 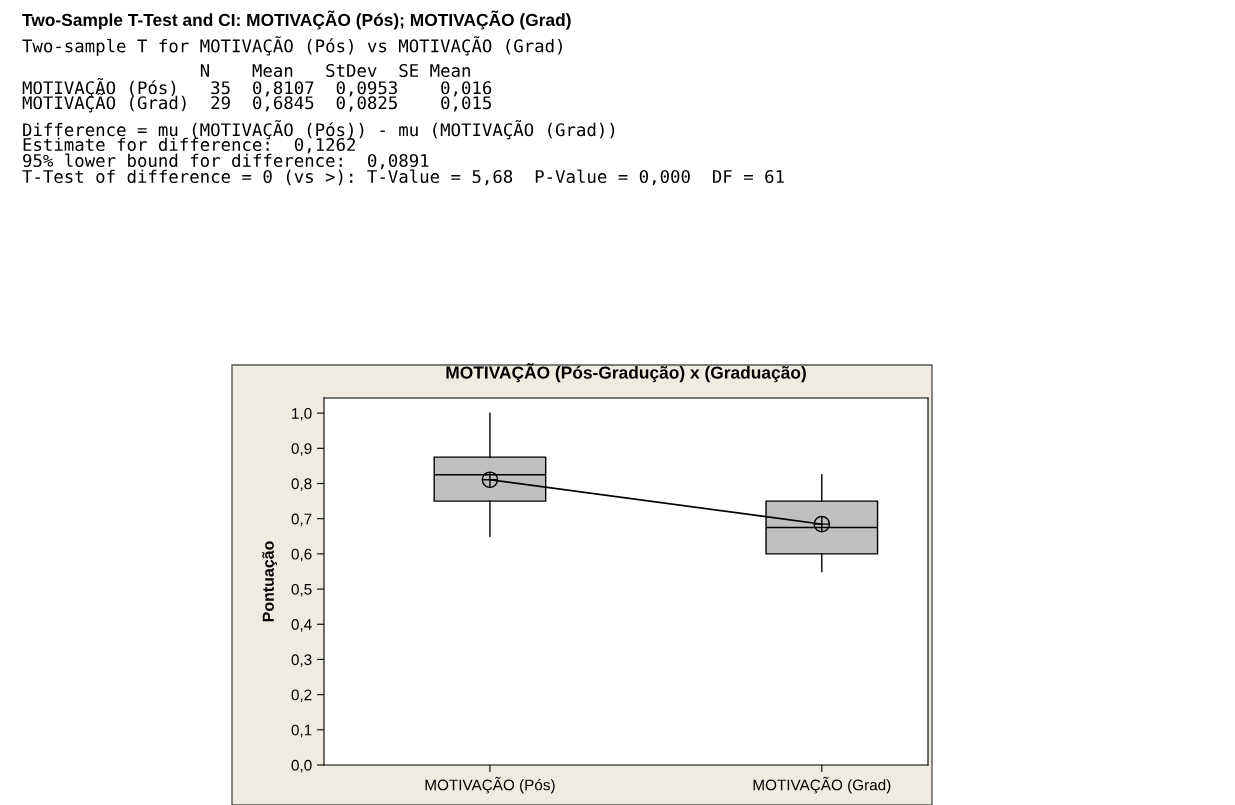 What do you see at coordinates (301, 484) in the screenshot?
I see `y-tick-label: 0,8` at bounding box center [301, 484].